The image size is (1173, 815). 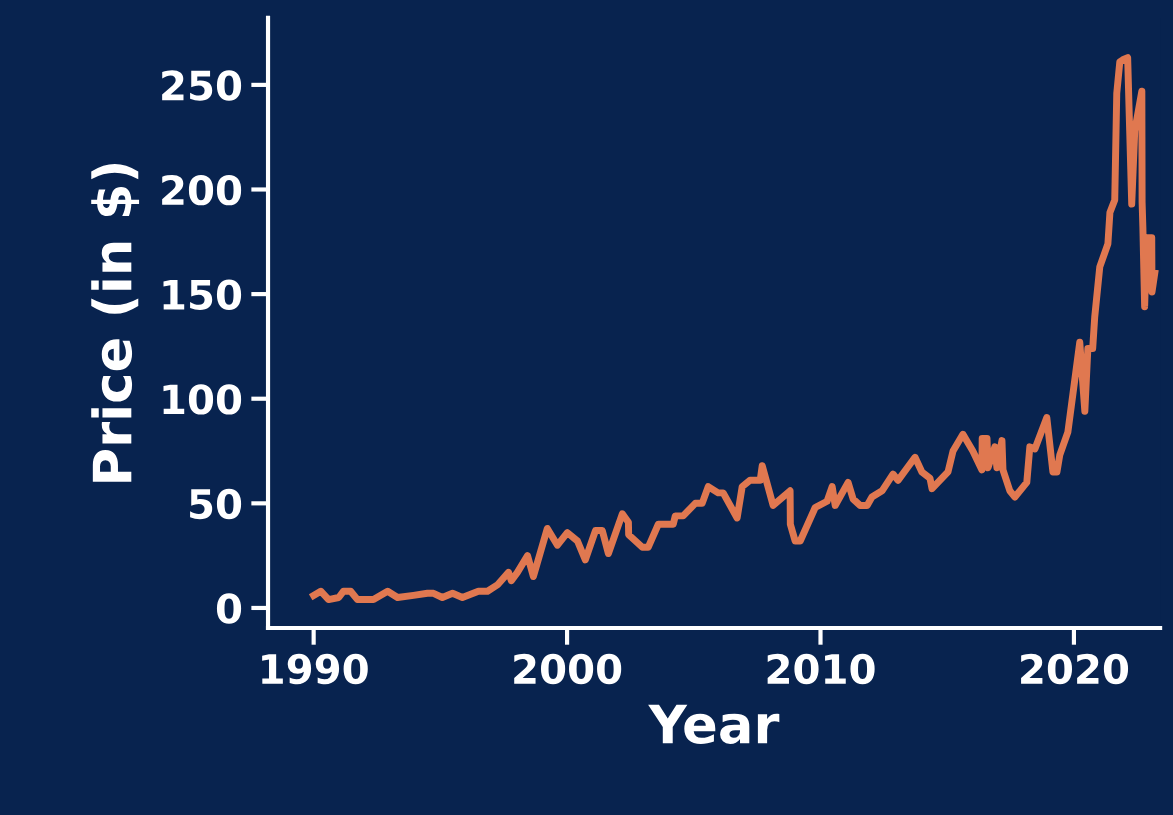 I want to click on x-tick-label: 2000, so click(x=568, y=669).